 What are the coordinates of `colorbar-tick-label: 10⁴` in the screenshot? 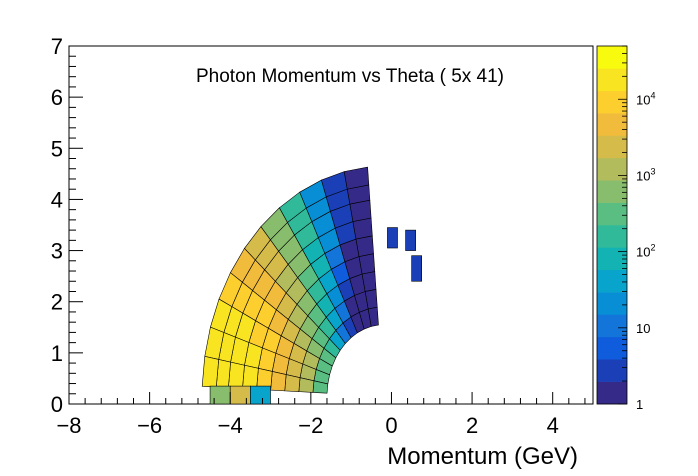 It's located at (645, 98).